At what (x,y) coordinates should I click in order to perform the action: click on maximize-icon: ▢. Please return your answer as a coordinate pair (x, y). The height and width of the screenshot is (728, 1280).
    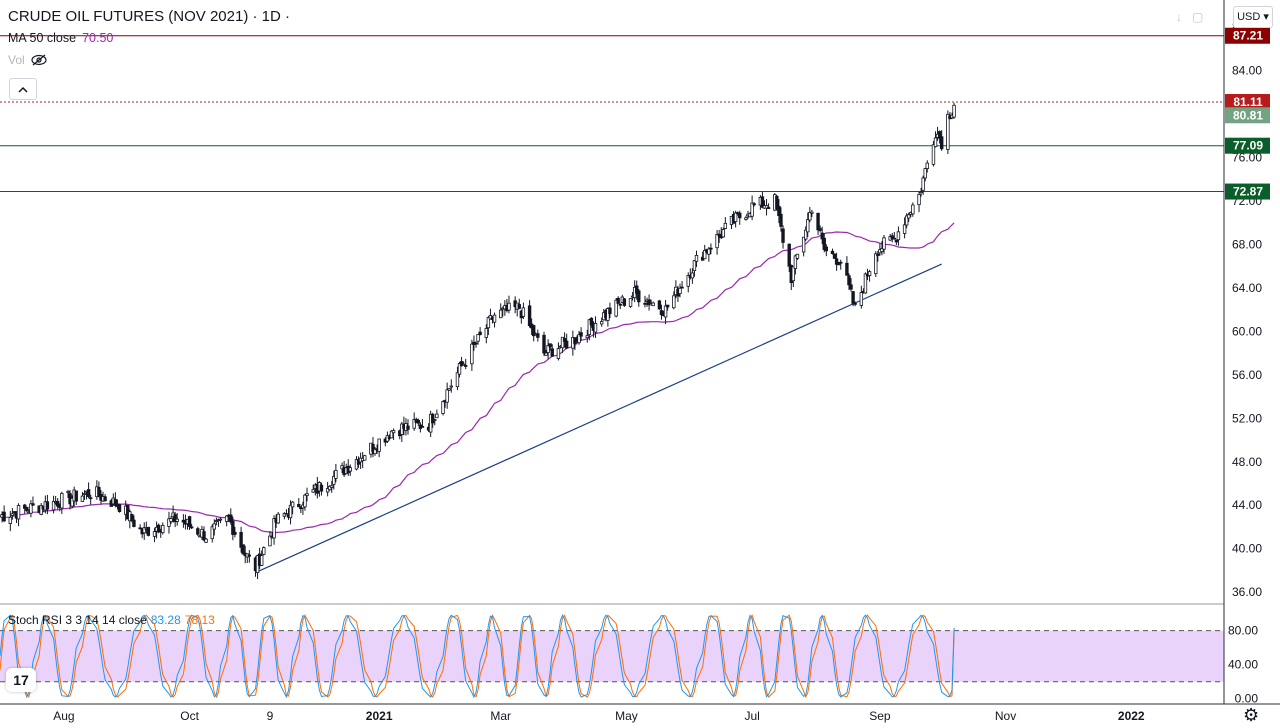
    Looking at the image, I should click on (1198, 17).